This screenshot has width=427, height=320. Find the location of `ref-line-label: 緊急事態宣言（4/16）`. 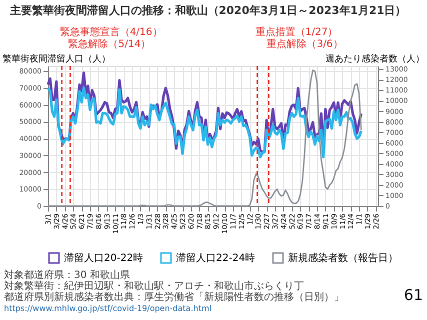

ref-line-label: 緊急事態宣言（4/16） is located at coordinates (111, 32).